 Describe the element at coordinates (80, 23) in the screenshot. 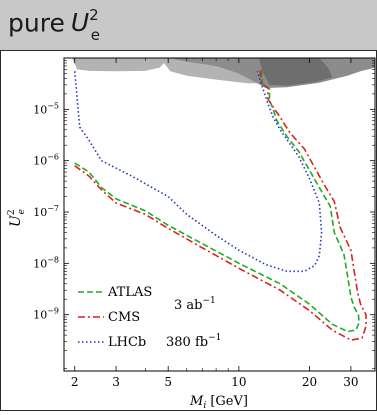

I see `title-symbol: U` at that location.